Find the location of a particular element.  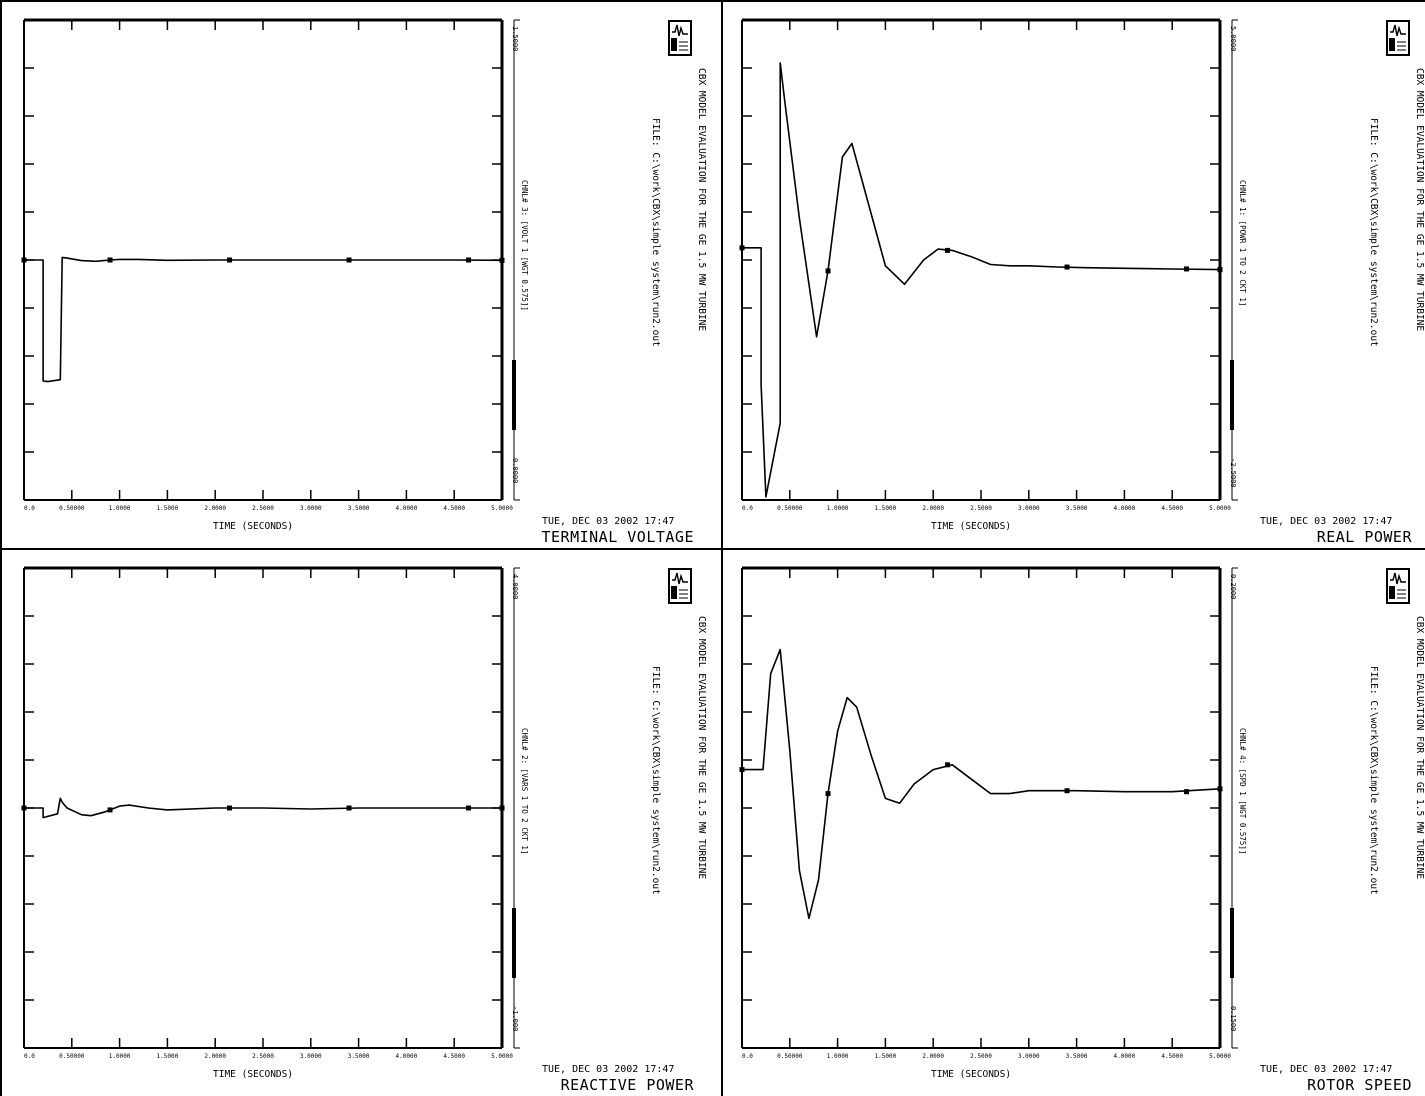

y-range-bottom-label: 0.1500 is located at coordinates (1233, 1019).